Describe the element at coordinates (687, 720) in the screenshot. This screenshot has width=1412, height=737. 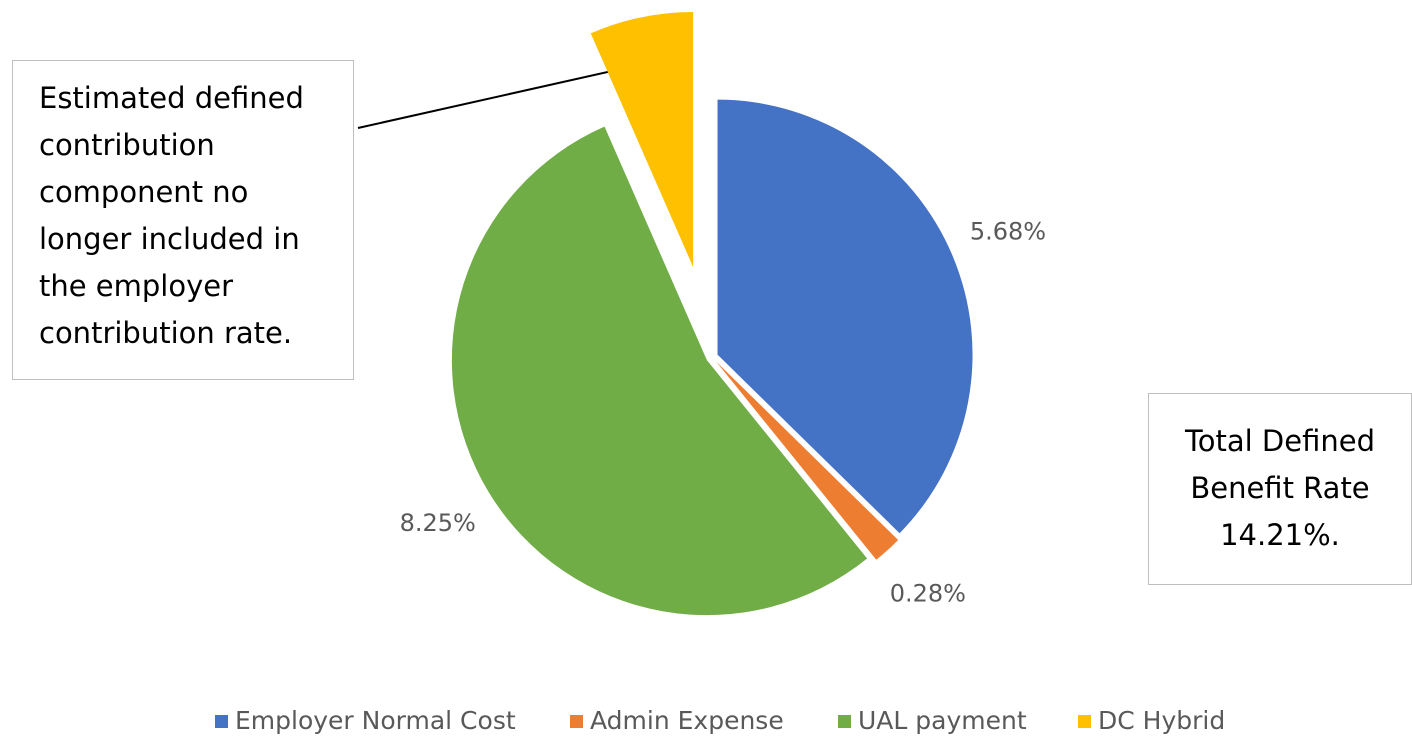
I see `legend-label: Admin Expense` at that location.